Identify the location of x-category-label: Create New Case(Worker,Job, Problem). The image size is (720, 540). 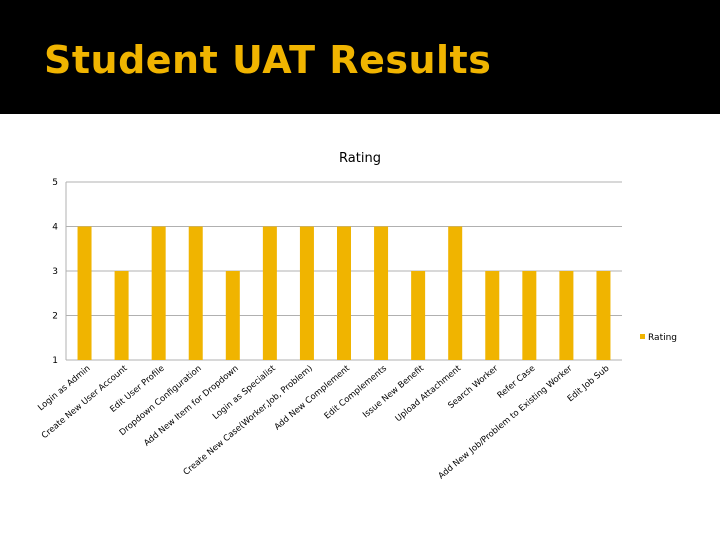
(248, 421).